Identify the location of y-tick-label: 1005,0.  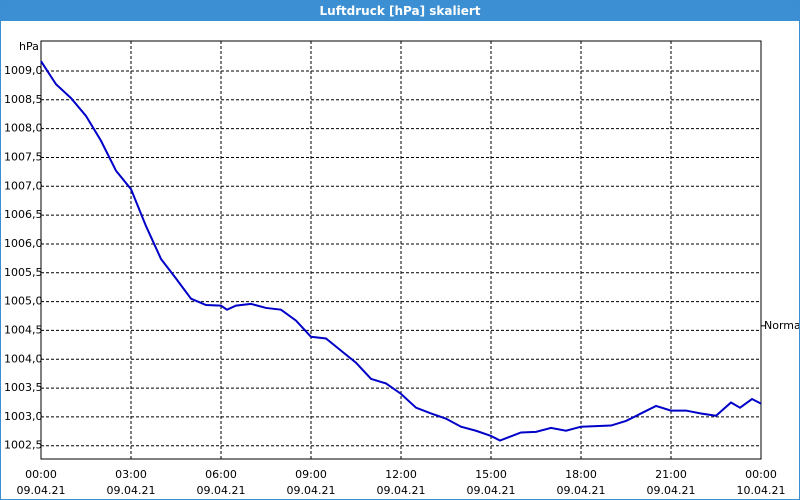
(23, 301).